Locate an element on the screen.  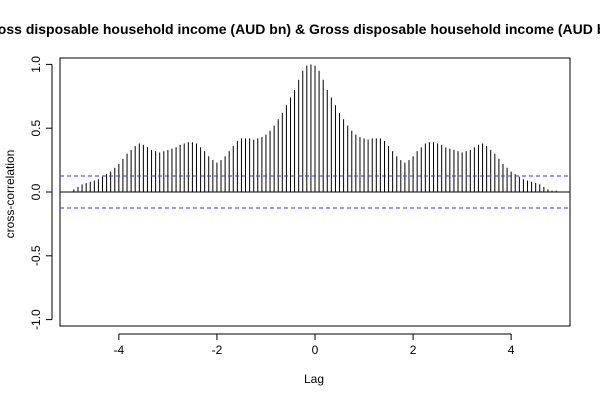
x-tick-label: 4 is located at coordinates (511, 350).